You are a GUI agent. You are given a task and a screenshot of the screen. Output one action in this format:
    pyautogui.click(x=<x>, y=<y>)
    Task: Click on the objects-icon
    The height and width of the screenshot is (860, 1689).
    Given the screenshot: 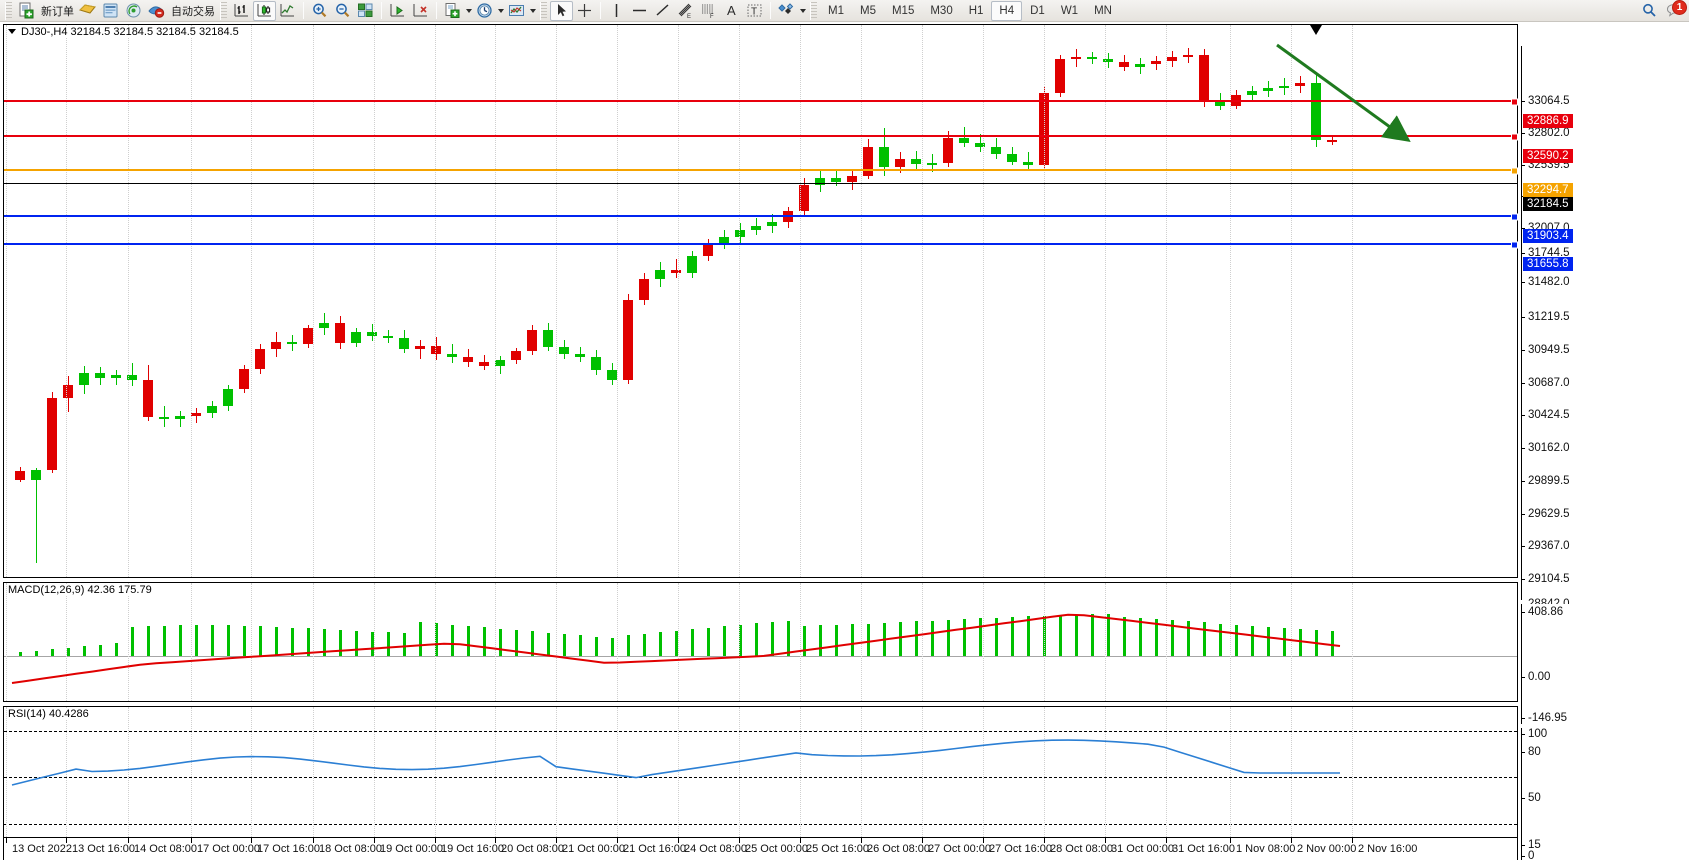 What is the action you would take?
    pyautogui.click(x=786, y=11)
    